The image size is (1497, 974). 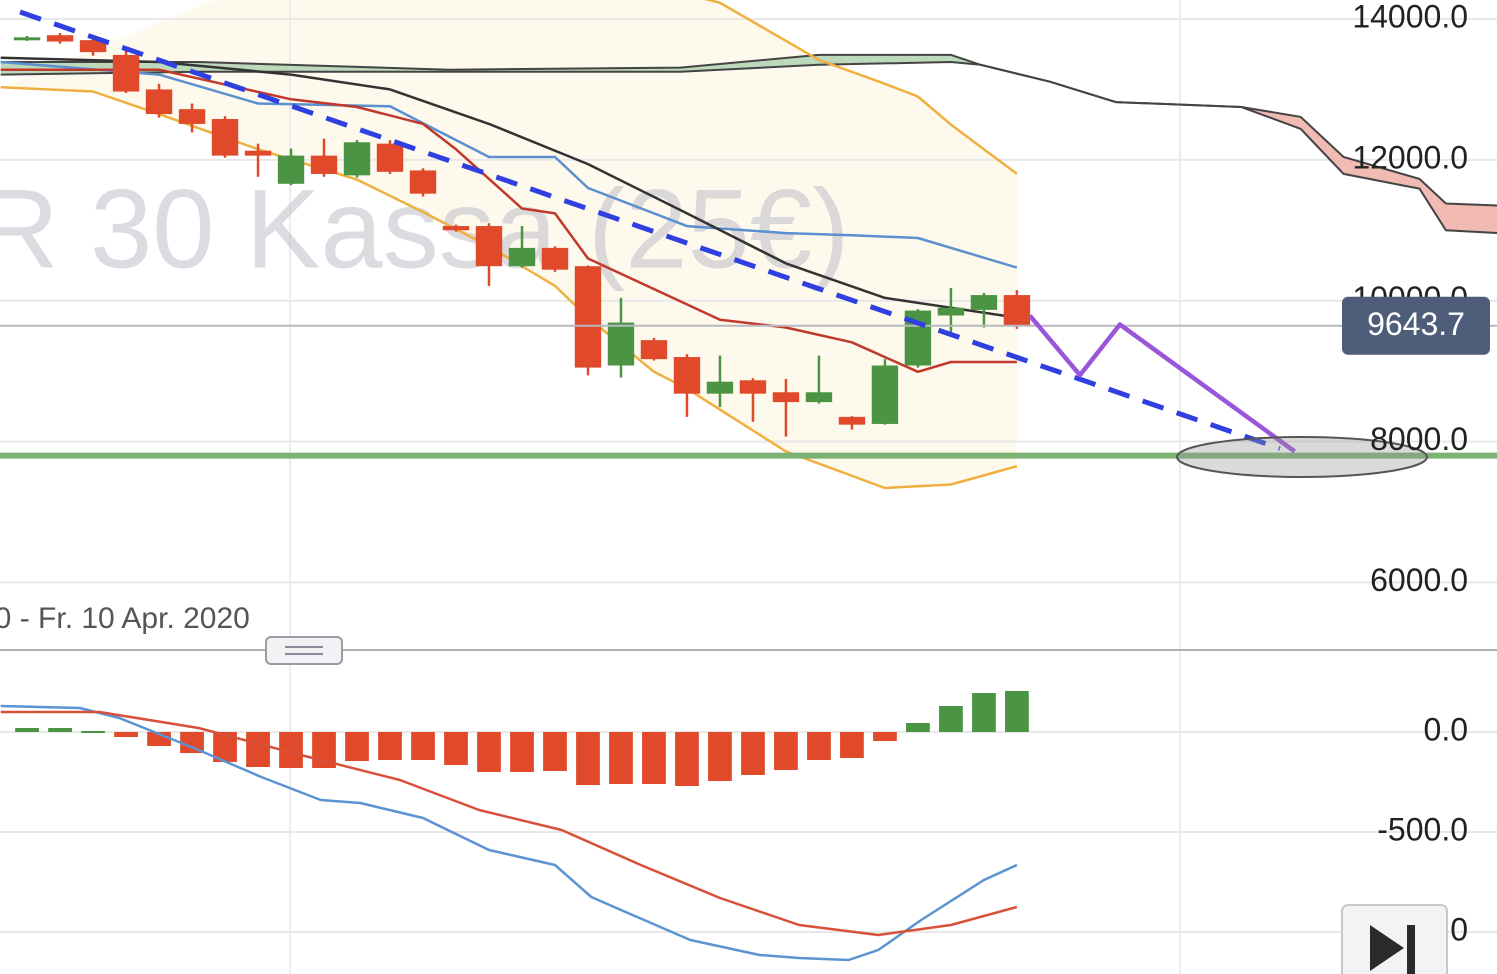 What do you see at coordinates (1162, 384) in the screenshot?
I see `projection-line` at bounding box center [1162, 384].